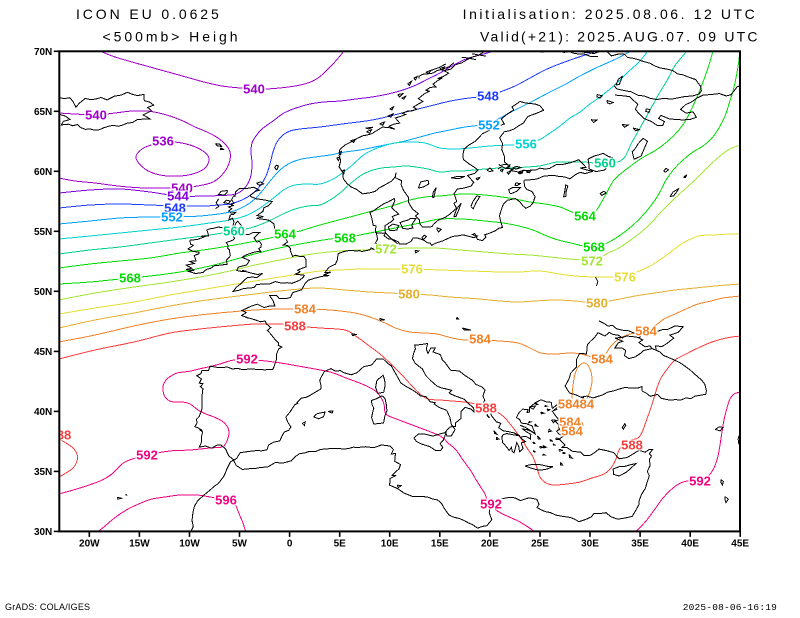 The image size is (800, 618). Describe the element at coordinates (290, 543) in the screenshot. I see `svg-text: 0` at that location.